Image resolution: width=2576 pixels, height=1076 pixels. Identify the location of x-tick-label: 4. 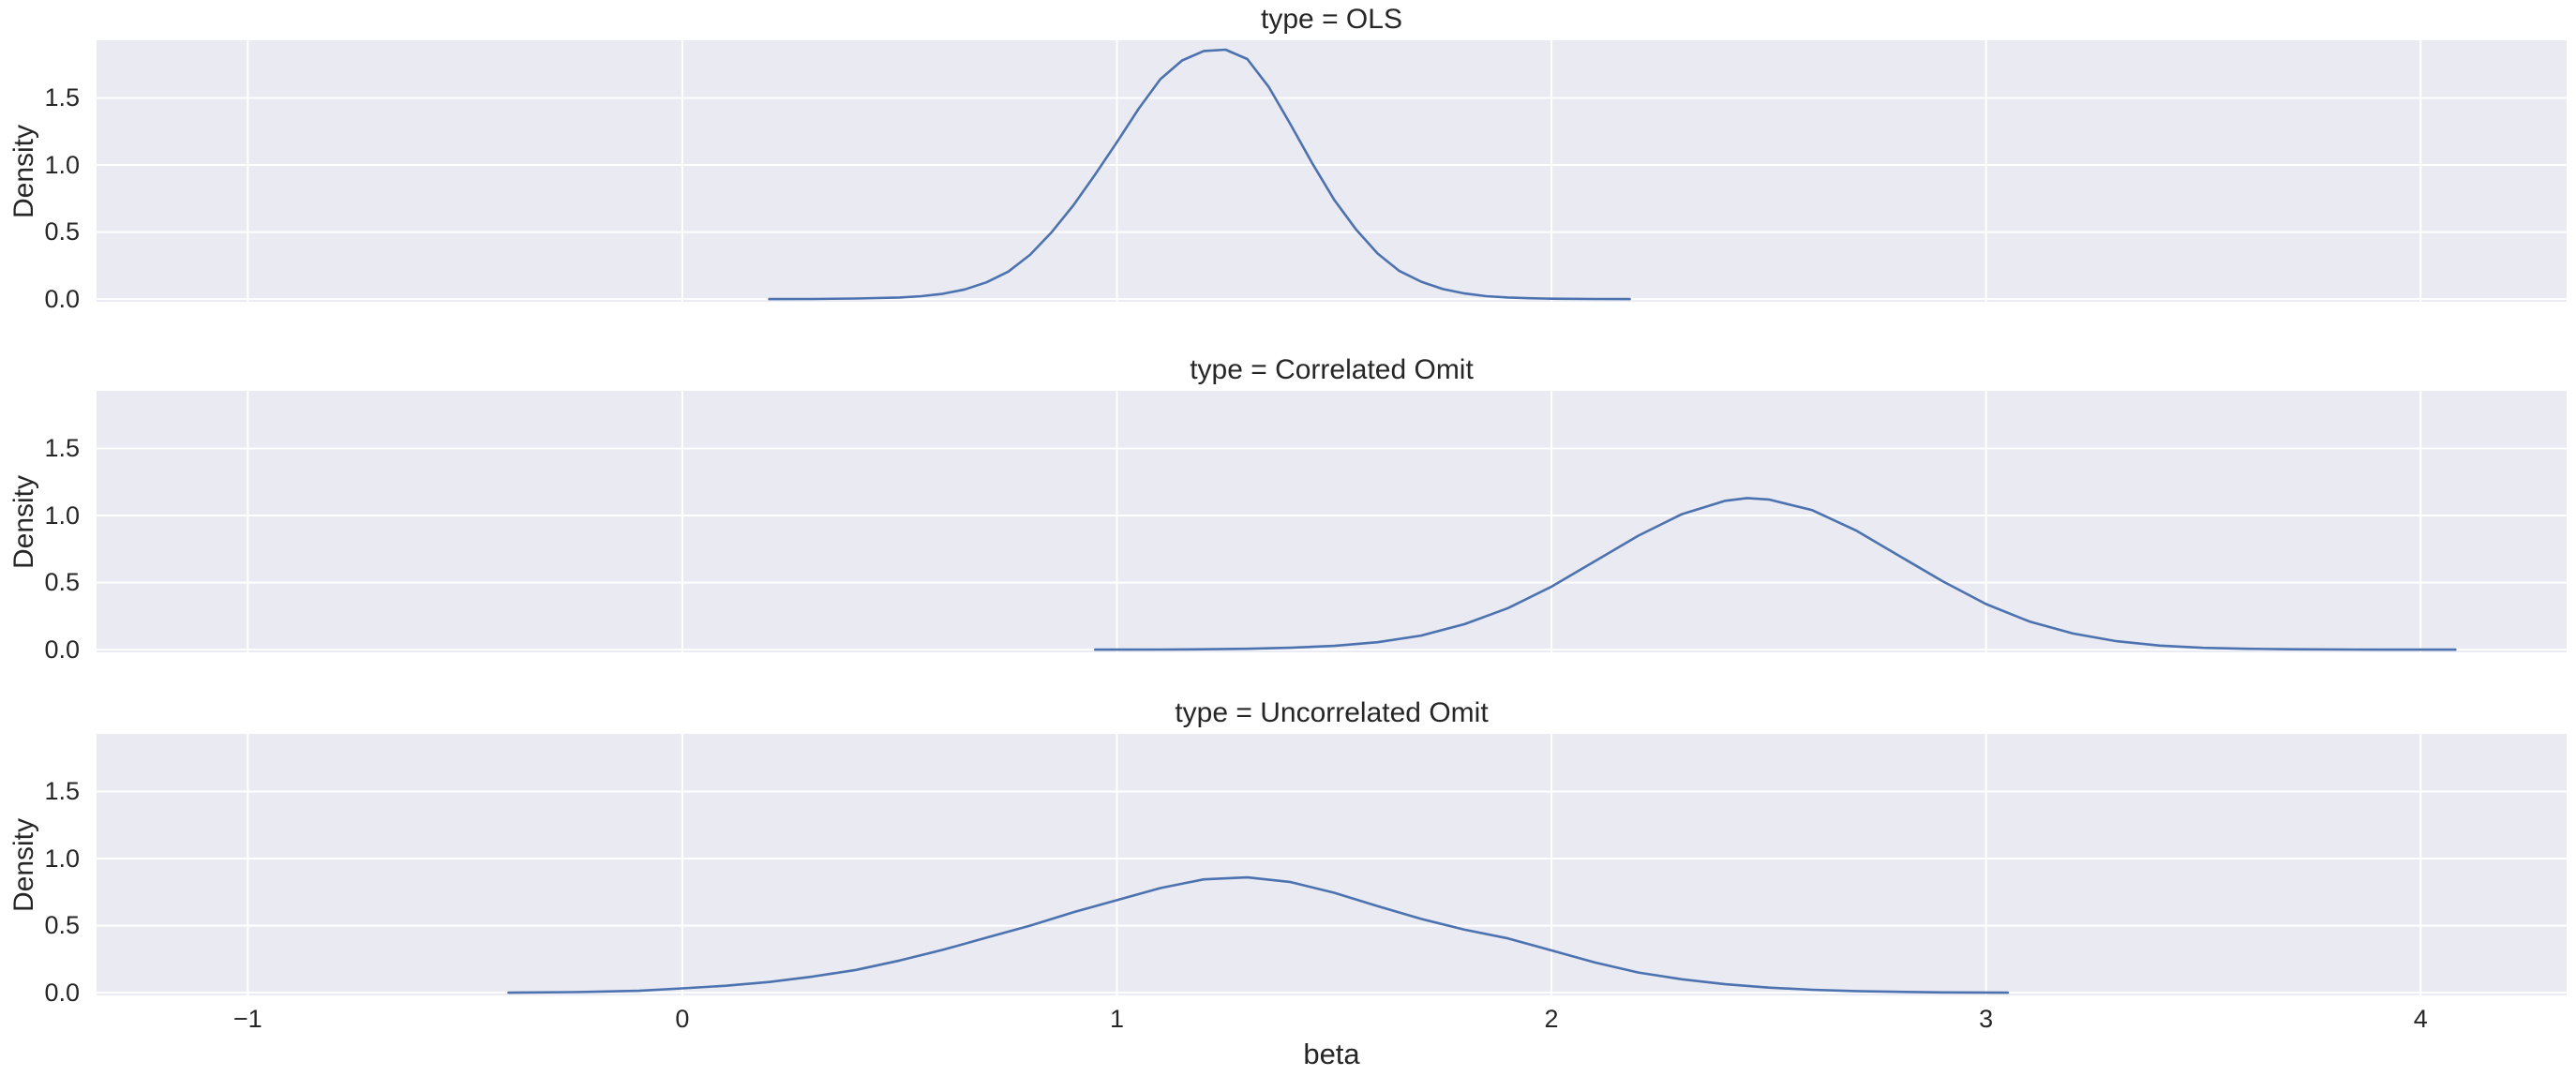
(2420, 1019).